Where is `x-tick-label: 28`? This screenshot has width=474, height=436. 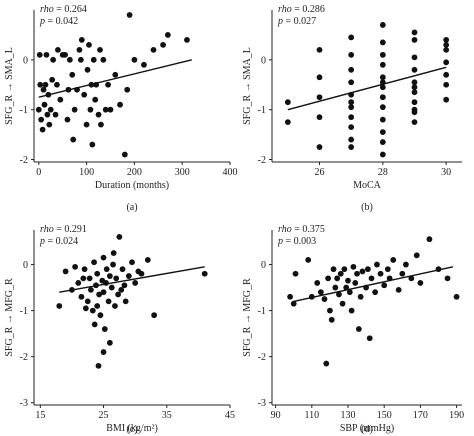 x-tick-label: 28 is located at coordinates (383, 172).